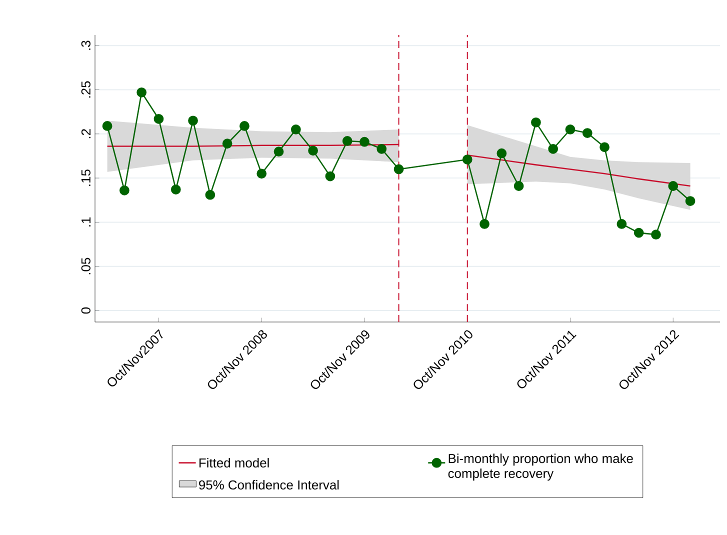 This screenshot has width=727, height=535. Describe the element at coordinates (85, 266) in the screenshot. I see `y-tick-label: .05` at that location.